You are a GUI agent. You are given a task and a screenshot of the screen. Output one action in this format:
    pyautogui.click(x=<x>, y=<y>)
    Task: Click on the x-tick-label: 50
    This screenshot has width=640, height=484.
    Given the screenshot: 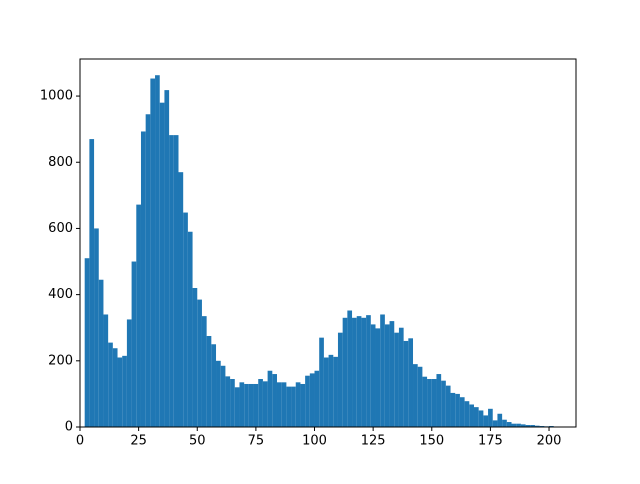 What is the action you would take?
    pyautogui.click(x=197, y=441)
    